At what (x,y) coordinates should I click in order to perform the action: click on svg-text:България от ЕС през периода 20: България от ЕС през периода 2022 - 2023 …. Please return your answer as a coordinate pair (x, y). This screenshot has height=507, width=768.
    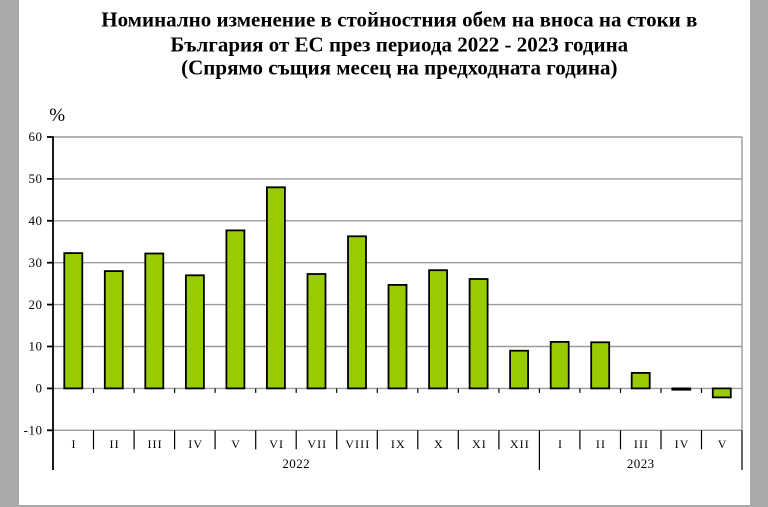
    Looking at the image, I should click on (399, 45).